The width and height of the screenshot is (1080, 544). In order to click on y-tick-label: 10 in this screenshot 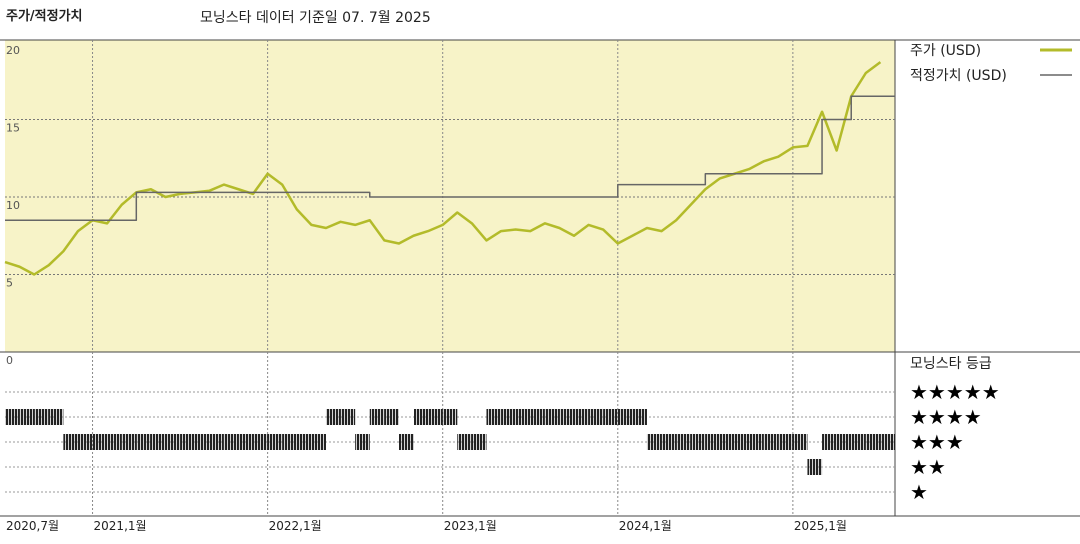, I will do `click(13, 205)`.